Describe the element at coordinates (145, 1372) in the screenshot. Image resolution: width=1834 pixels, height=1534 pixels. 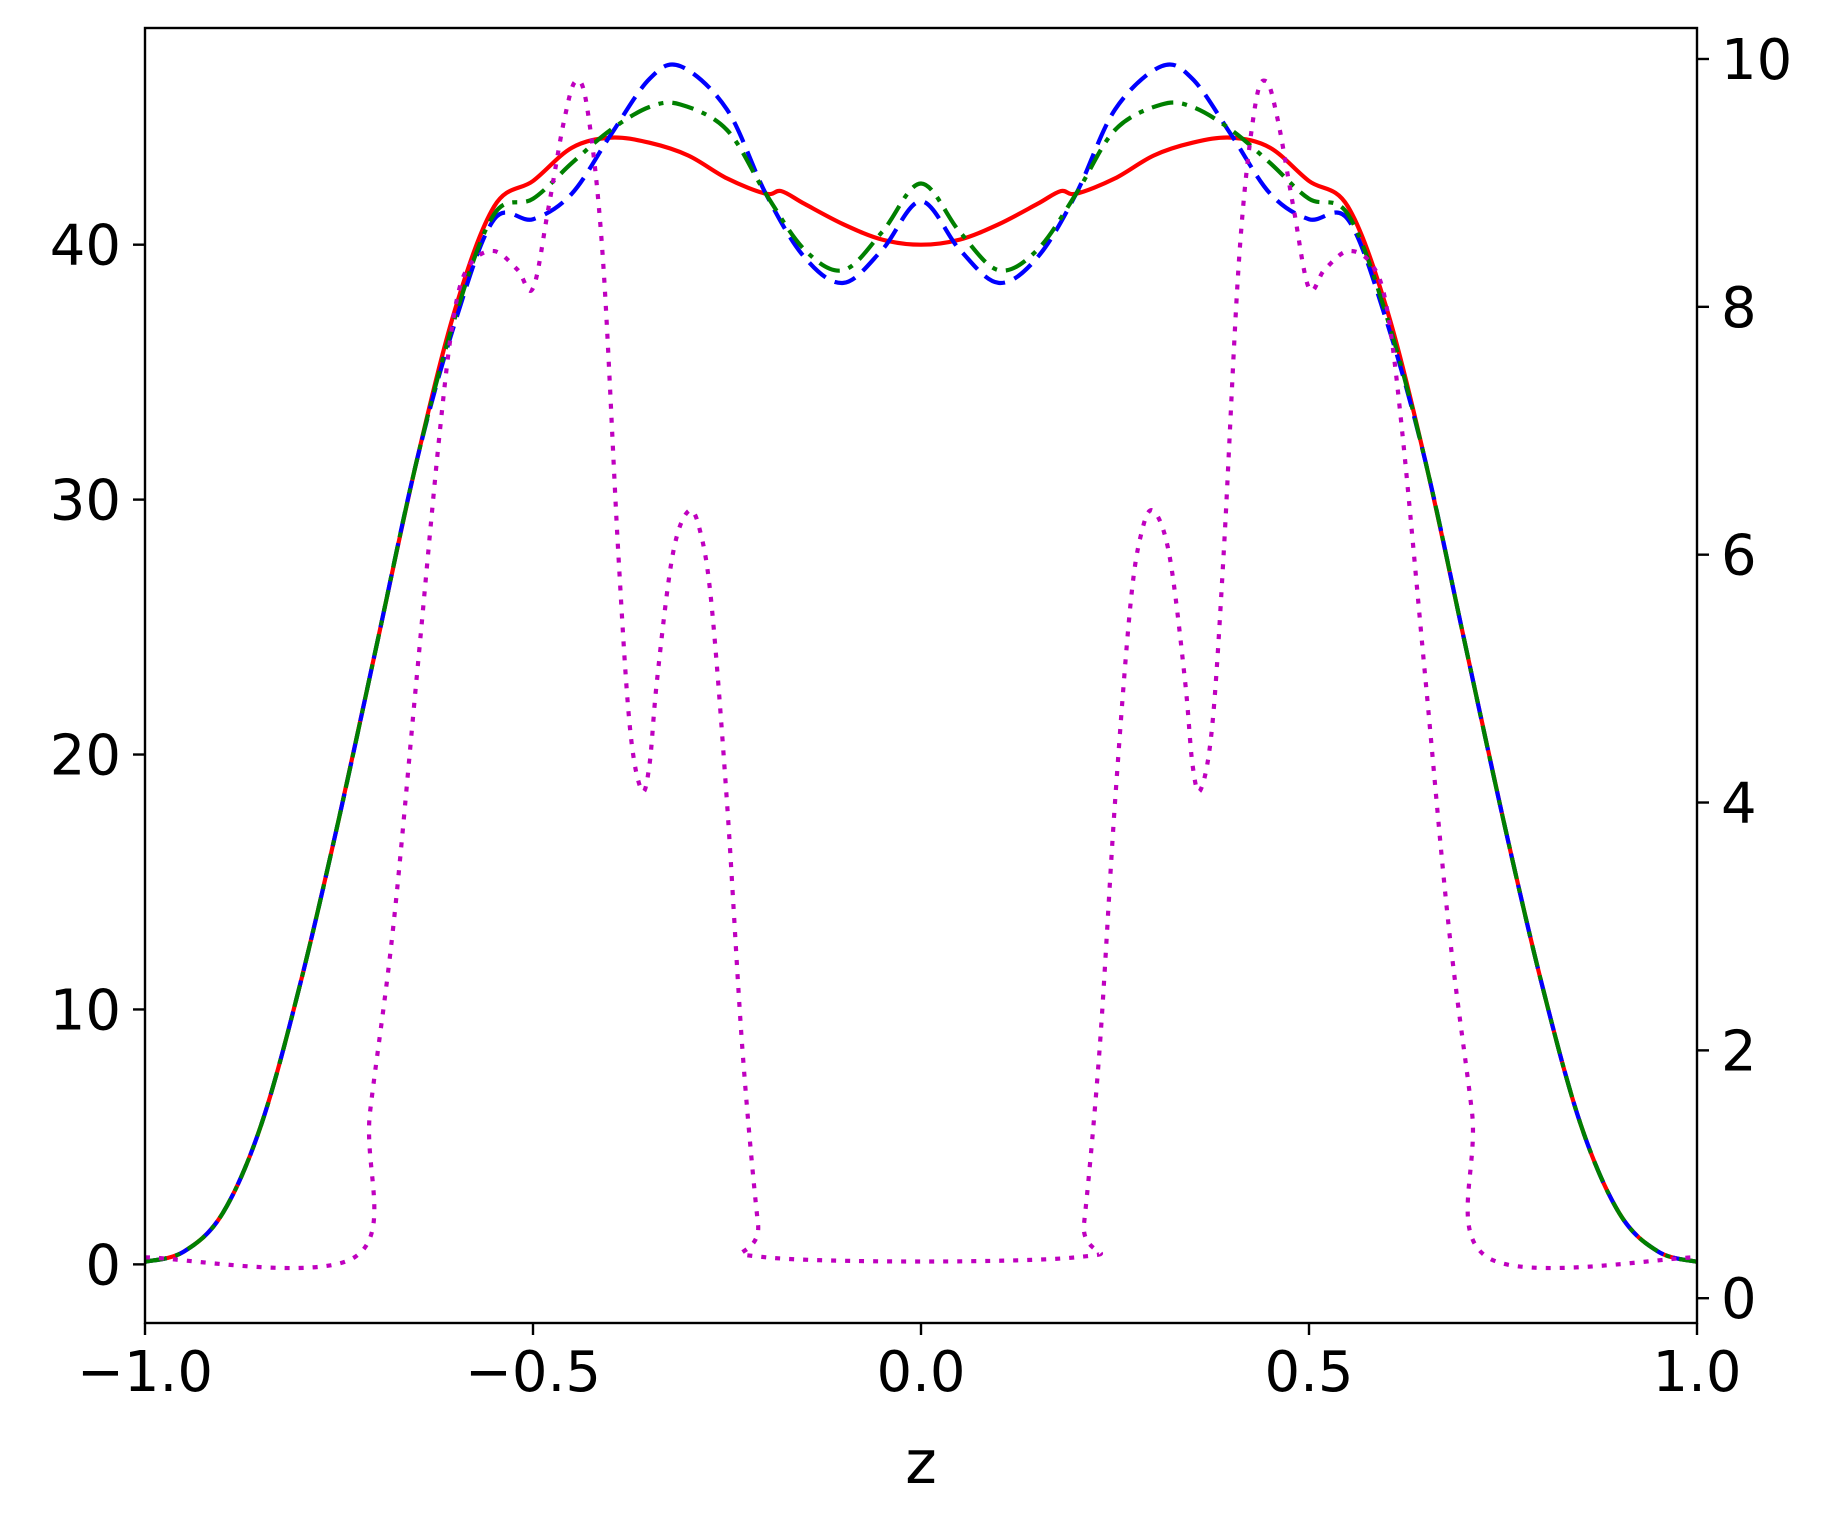
I see `x-tick-label: −1.0` at that location.